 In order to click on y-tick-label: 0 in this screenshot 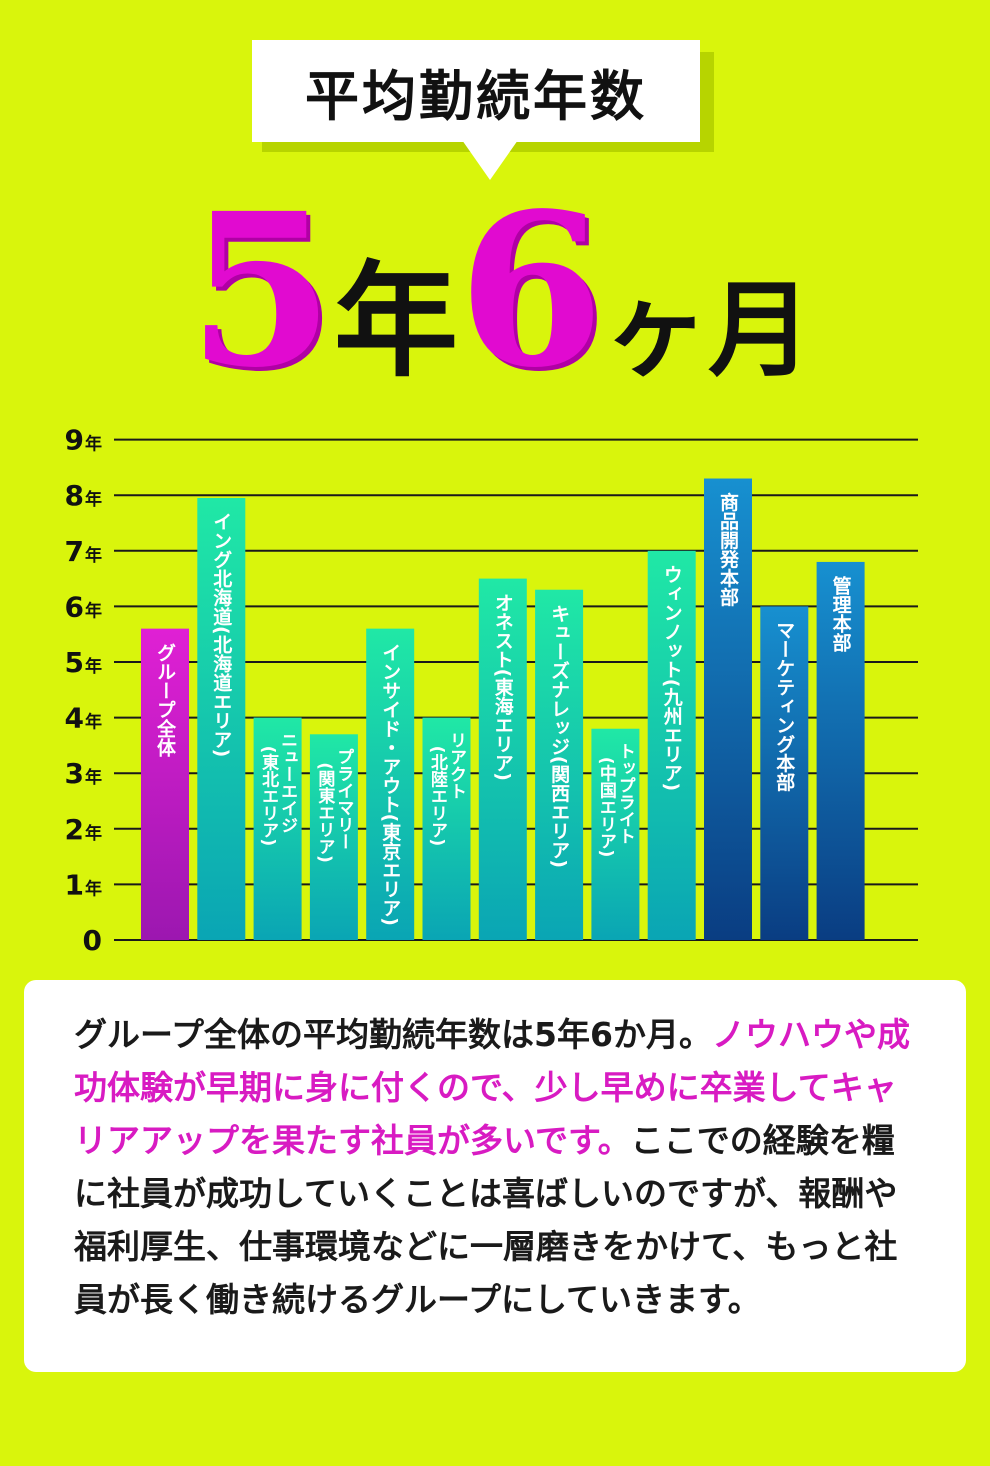, I will do `click(92, 940)`.